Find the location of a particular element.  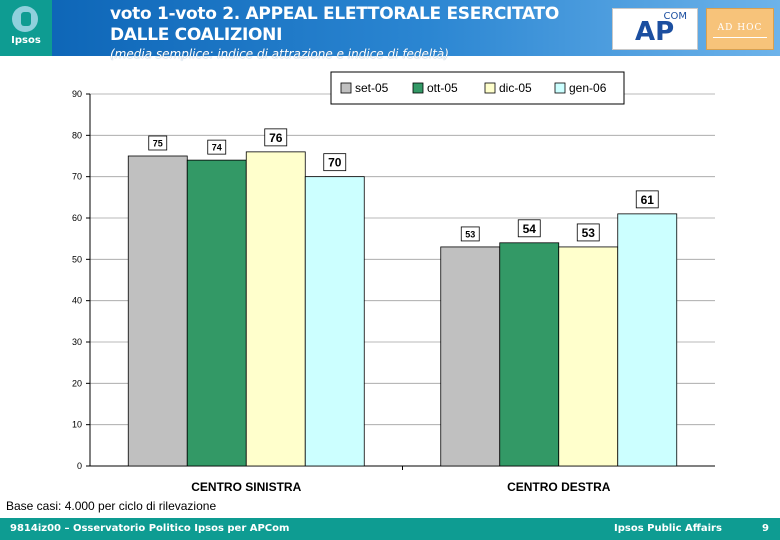

y-tick-label: 70 is located at coordinates (77, 177).